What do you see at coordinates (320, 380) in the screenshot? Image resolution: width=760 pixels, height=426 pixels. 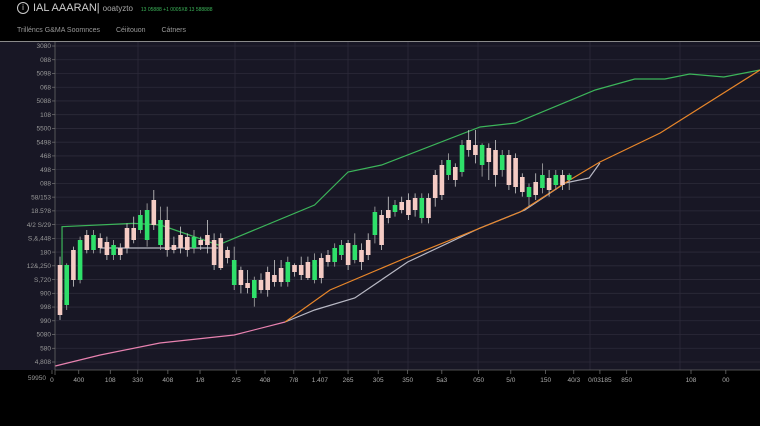 I see `x-tick-label: 1.407` at bounding box center [320, 380].